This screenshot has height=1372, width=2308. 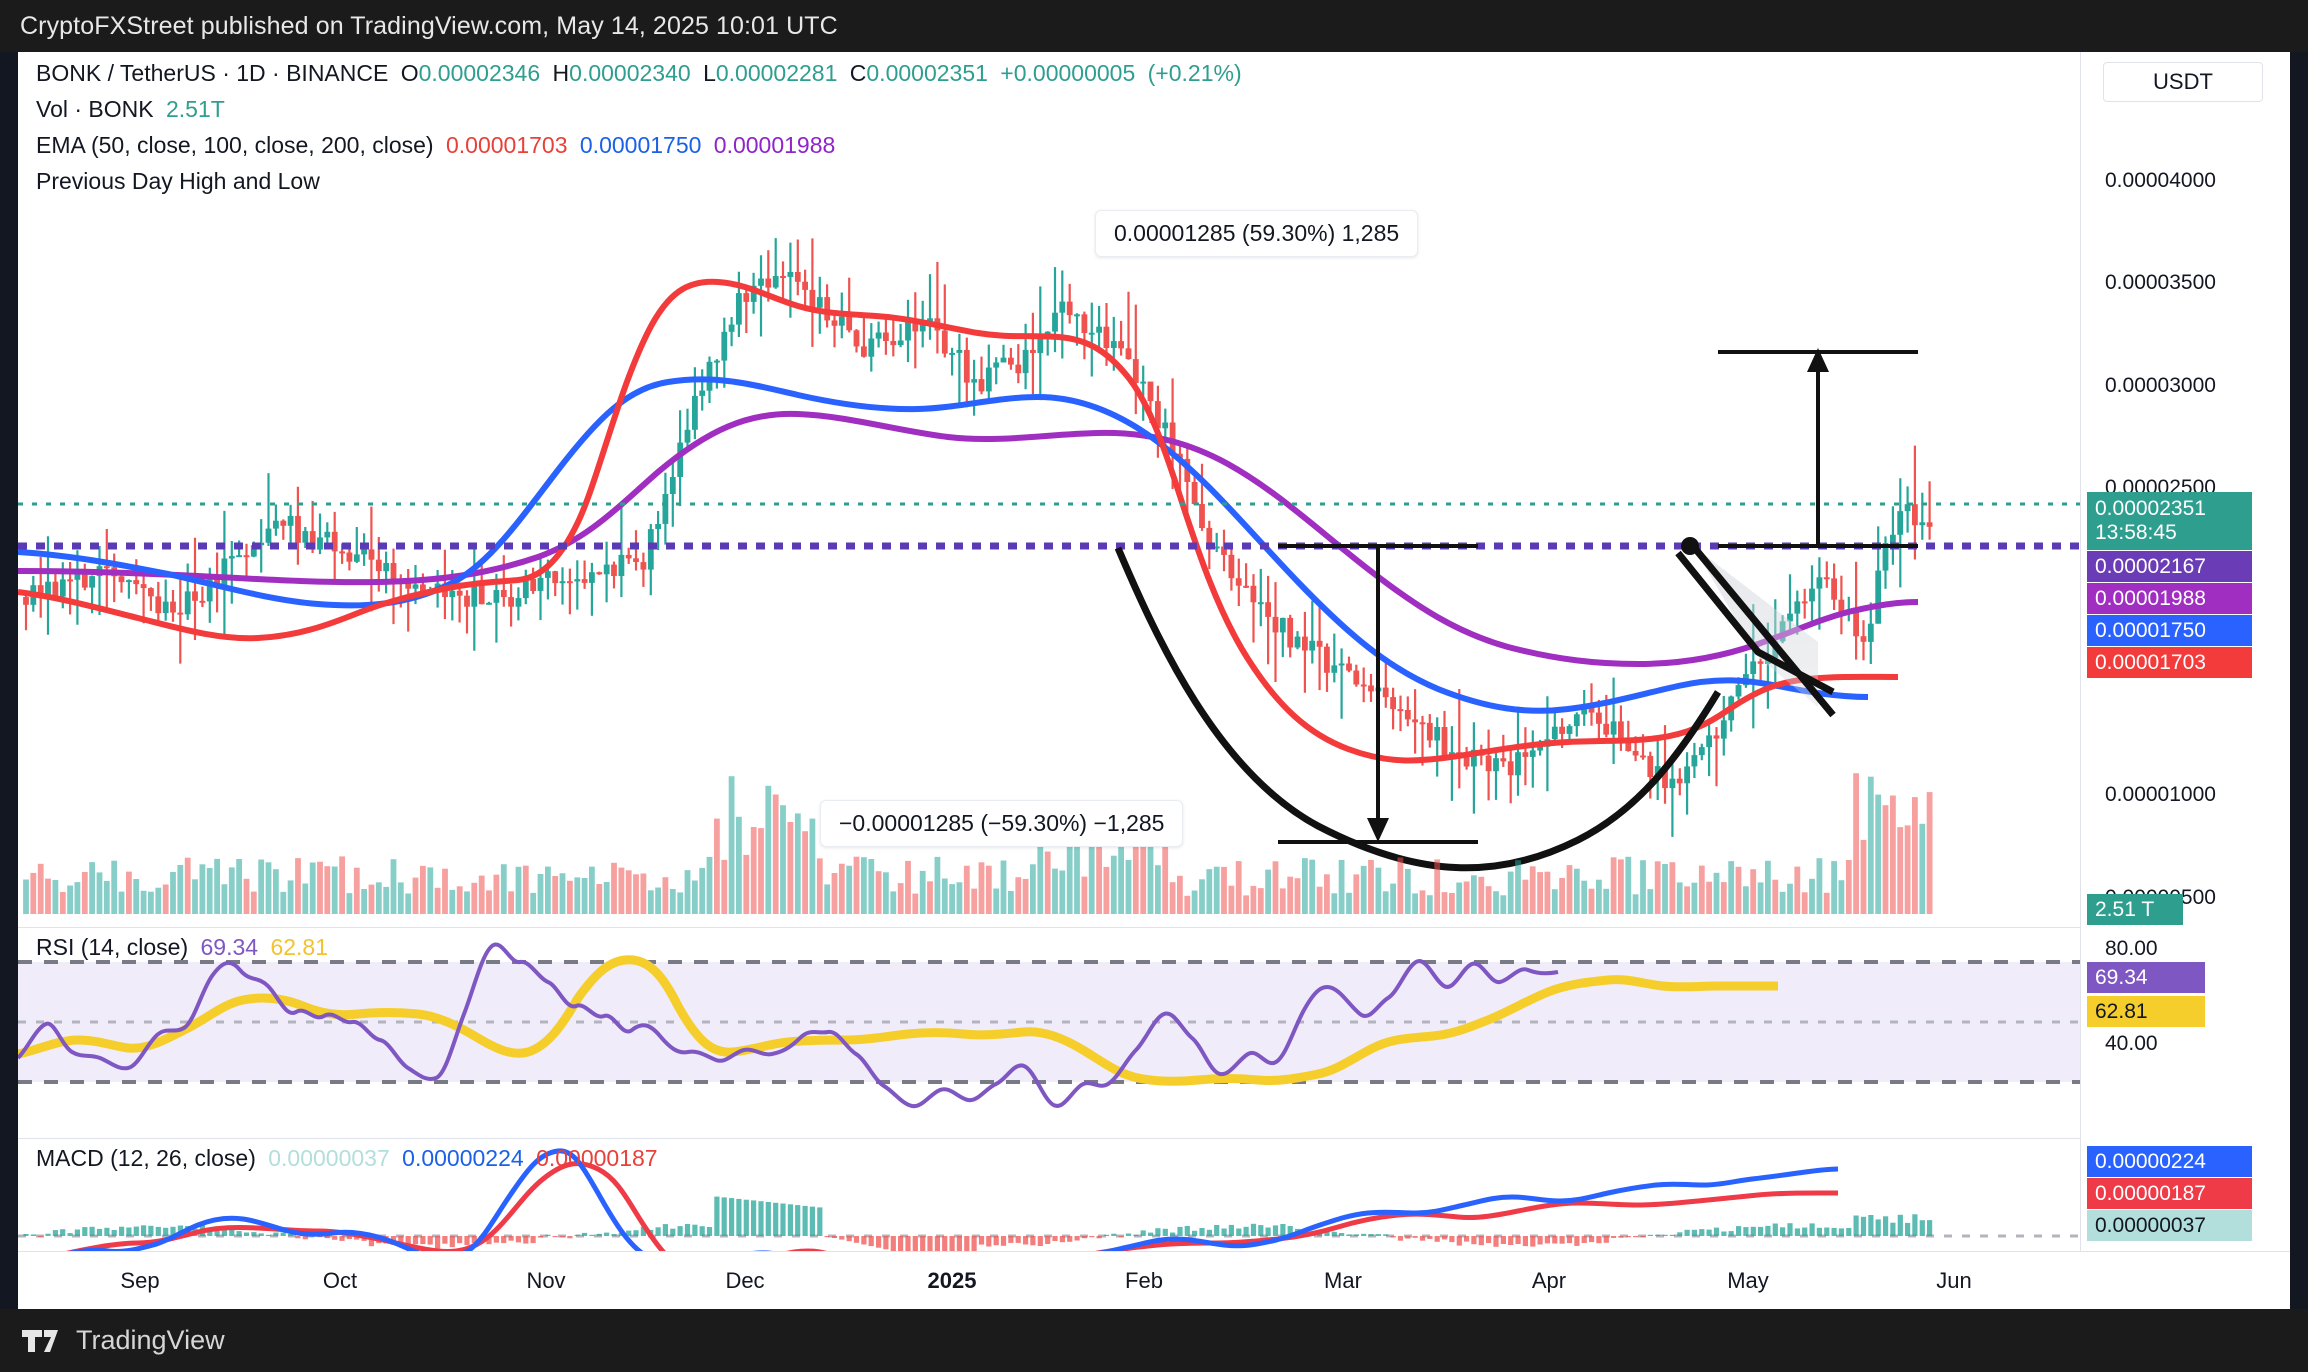 I want to click on legend-rsi-value: 69.34, so click(x=229, y=947).